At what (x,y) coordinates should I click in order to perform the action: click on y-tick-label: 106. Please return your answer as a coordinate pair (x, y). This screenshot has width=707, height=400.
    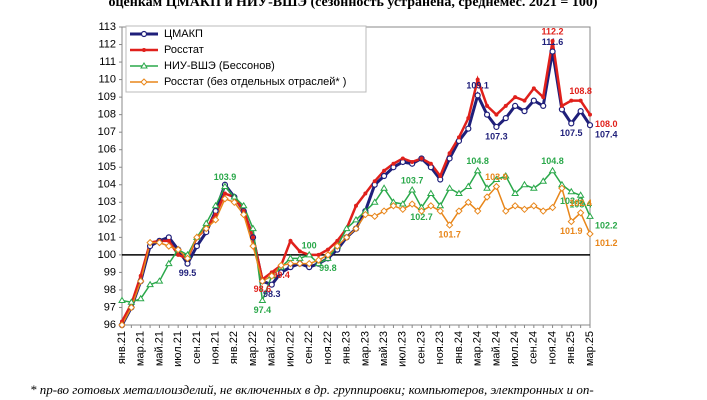
    Looking at the image, I should click on (107, 150).